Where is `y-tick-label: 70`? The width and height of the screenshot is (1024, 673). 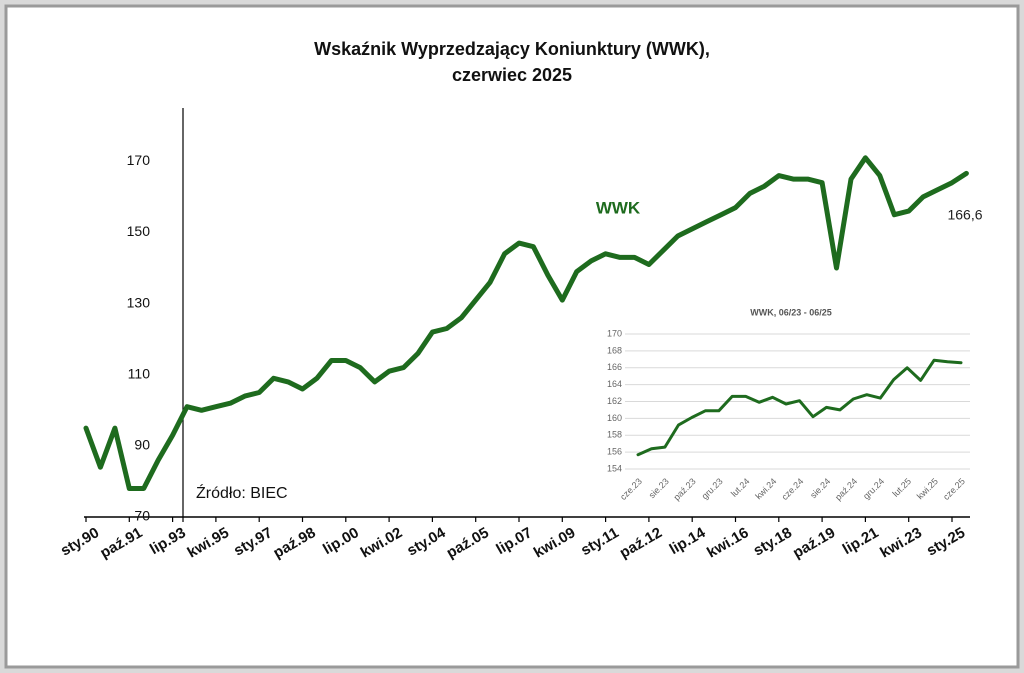
y-tick-label: 70 is located at coordinates (142, 516).